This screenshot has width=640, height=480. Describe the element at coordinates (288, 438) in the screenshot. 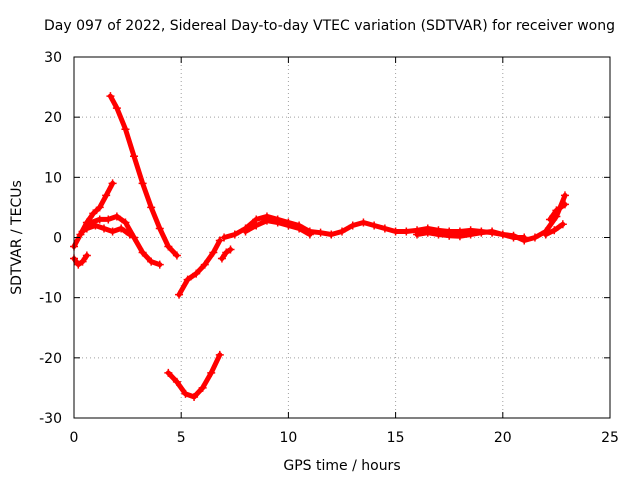

I see `x-tick-label: 10` at that location.